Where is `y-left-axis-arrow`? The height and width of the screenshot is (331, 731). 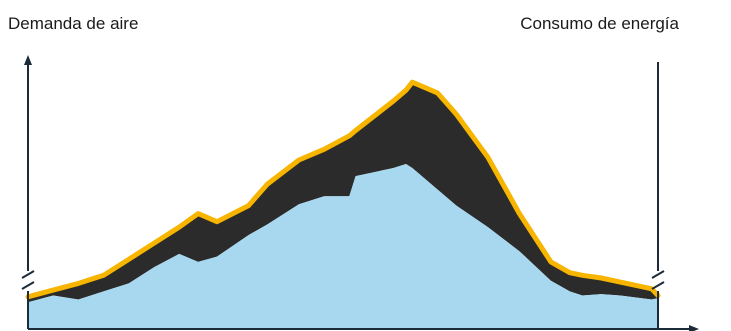
y-left-axis-arrow is located at coordinates (28, 60).